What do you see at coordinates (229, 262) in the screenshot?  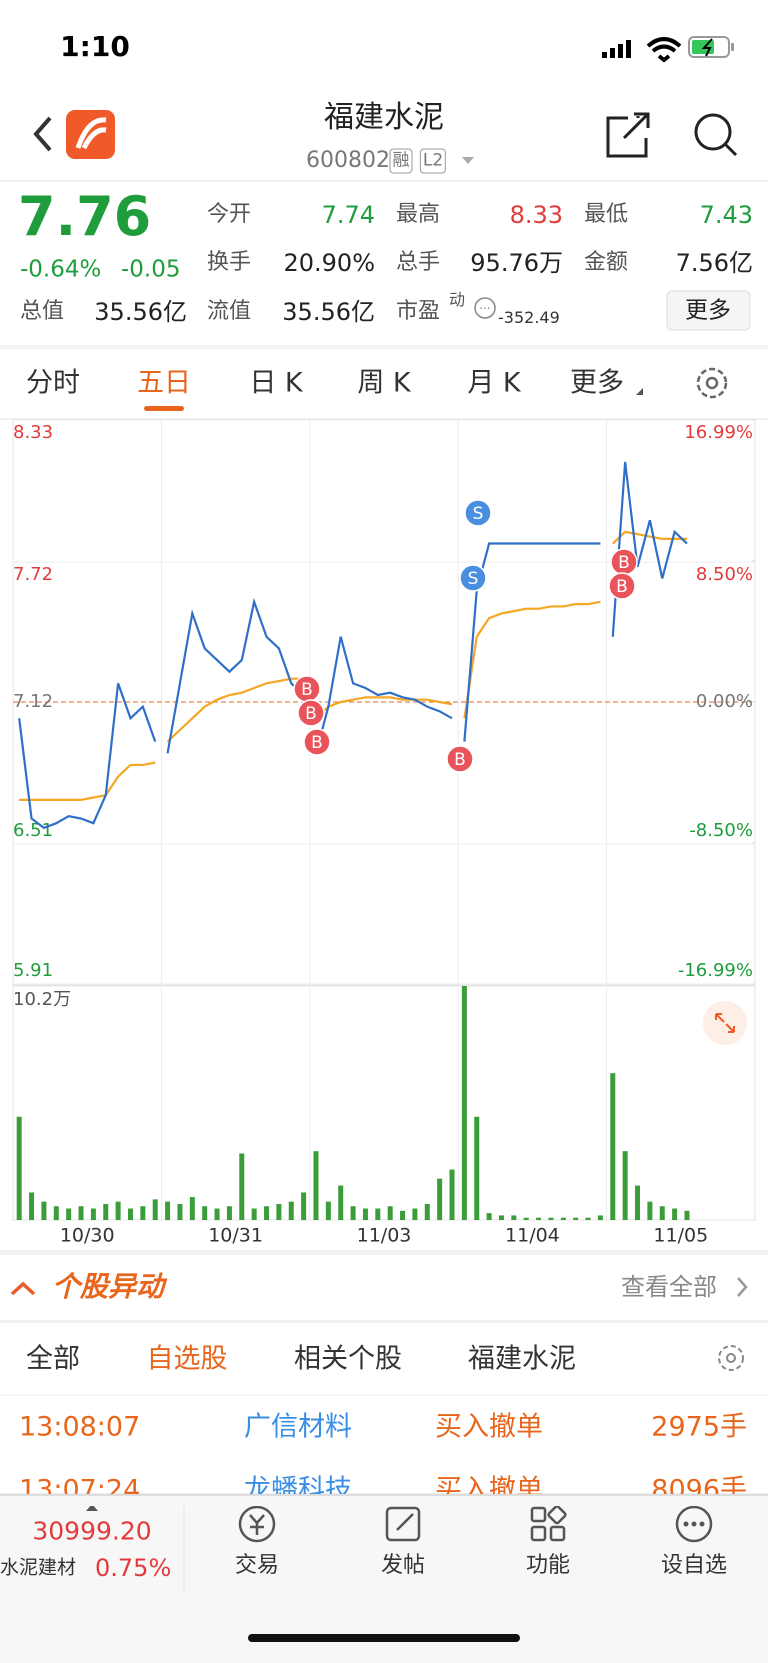 I see `field-label: 换手` at bounding box center [229, 262].